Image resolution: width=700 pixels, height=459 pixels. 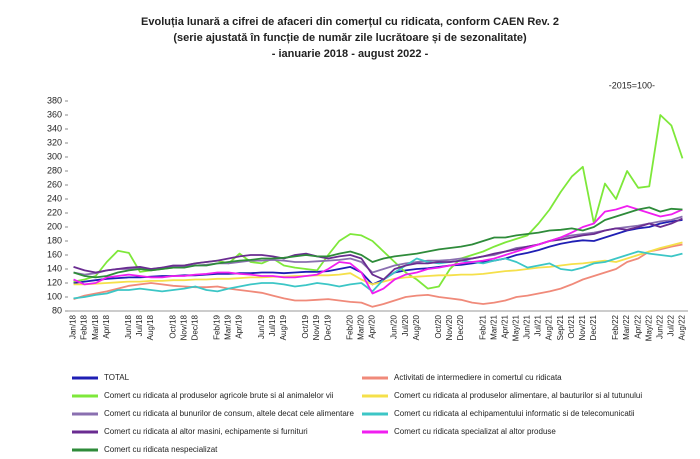 What do you see at coordinates (516, 327) in the screenshot?
I see `x-tick-label: May/21` at bounding box center [516, 327].